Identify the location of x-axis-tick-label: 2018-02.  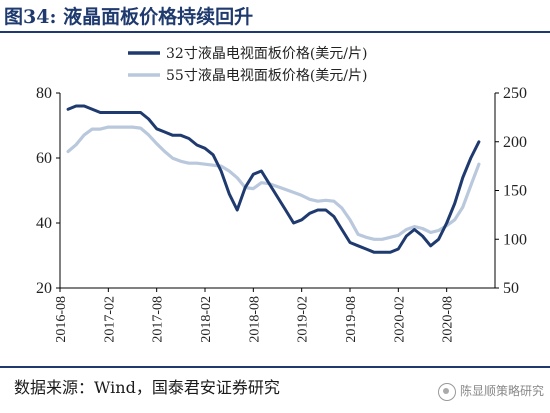
(206, 319).